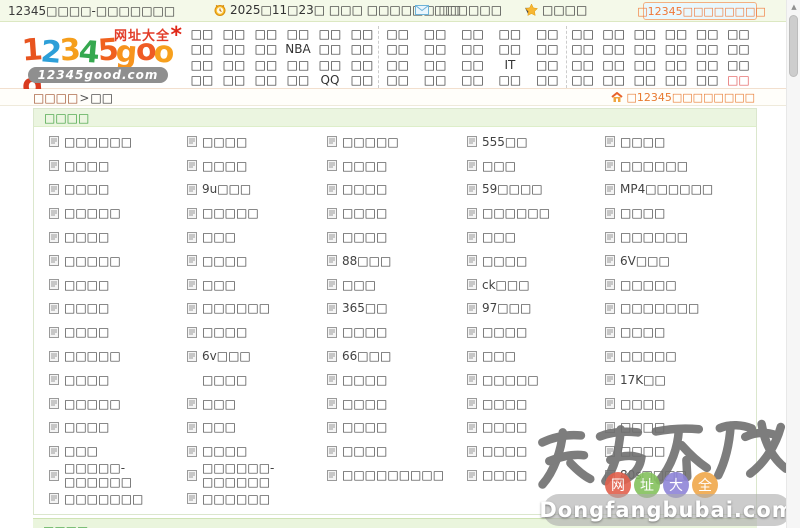 The height and width of the screenshot is (528, 800). Describe the element at coordinates (499, 308) in the screenshot. I see `site-link: 97□□□` at that location.